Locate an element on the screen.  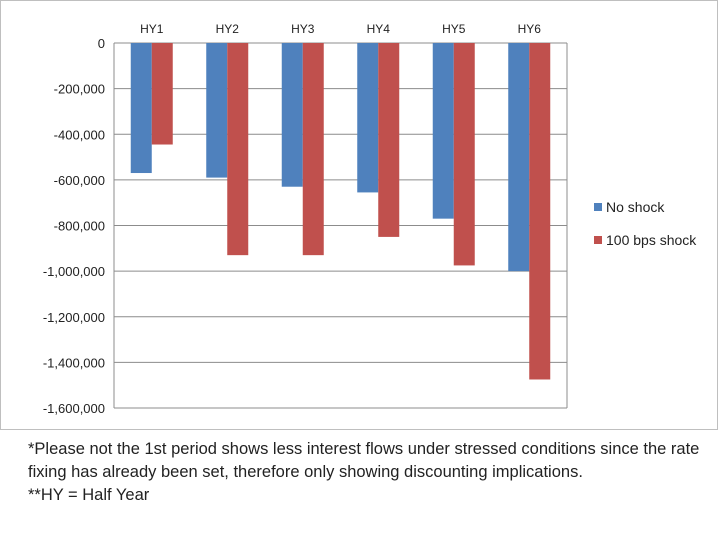
legend: No shock 100 bps shock is located at coordinates (645, 223).